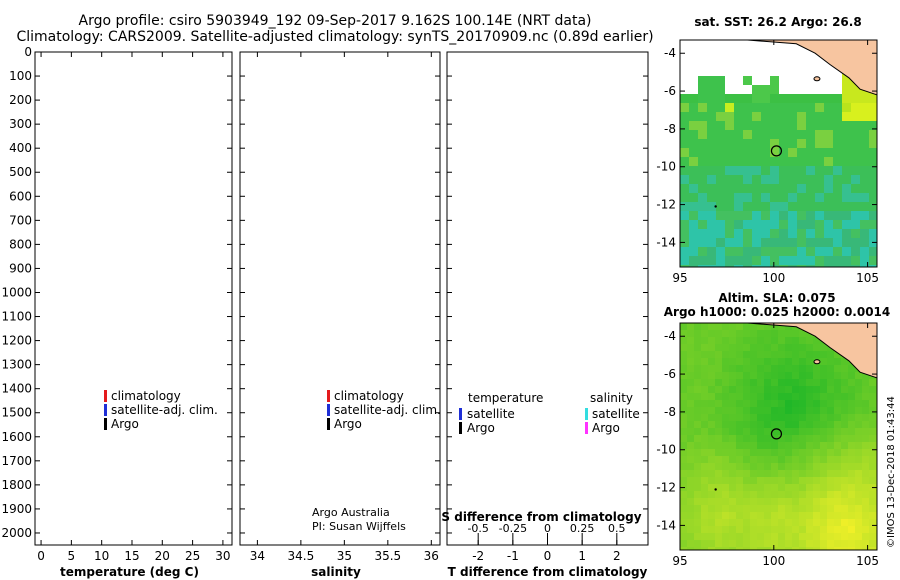 The height and width of the screenshot is (580, 900). I want to click on x-tick-label: 34.5, so click(301, 556).